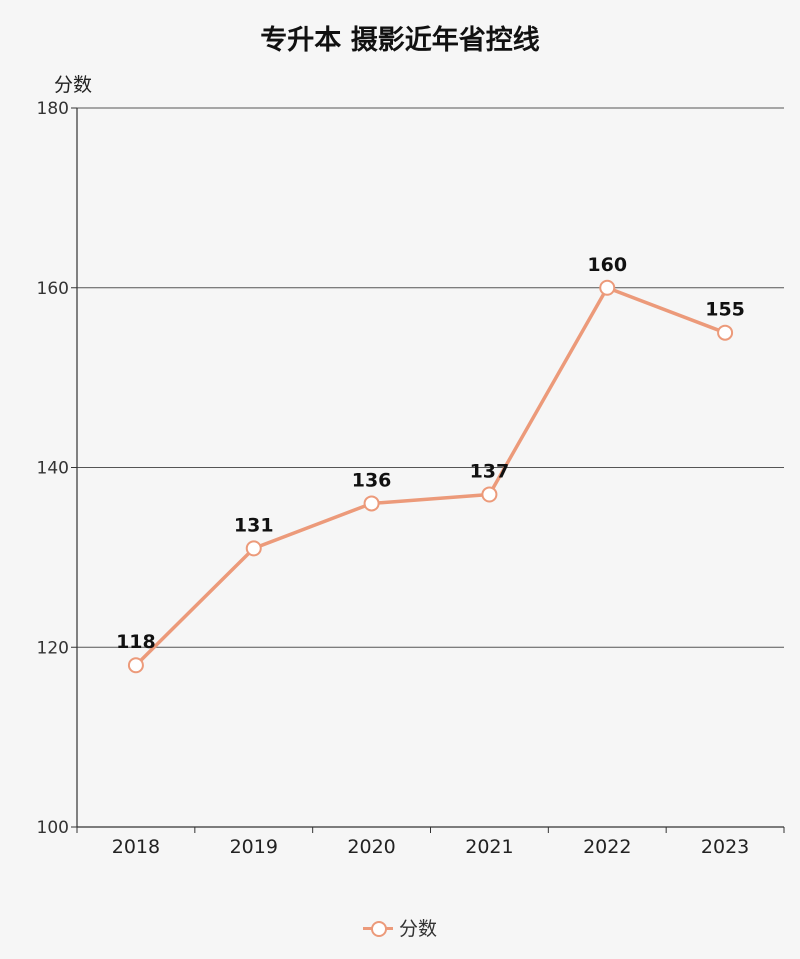  What do you see at coordinates (136, 847) in the screenshot?
I see `x-tick-label: 2018` at bounding box center [136, 847].